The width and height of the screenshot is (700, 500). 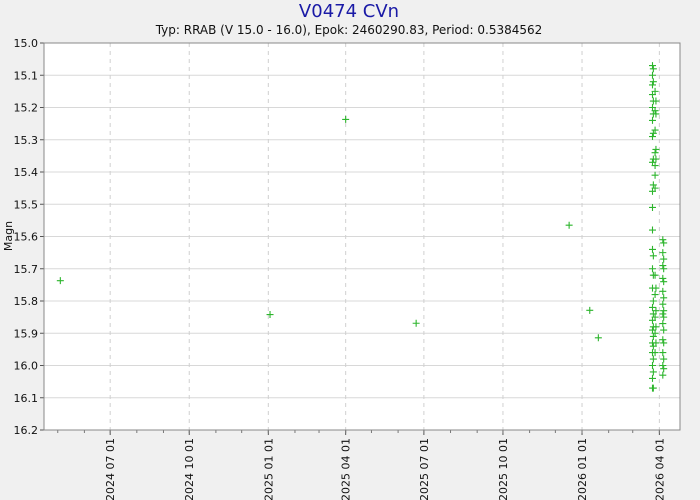 I want to click on y-tick-label: 16.2, so click(x=26, y=430).